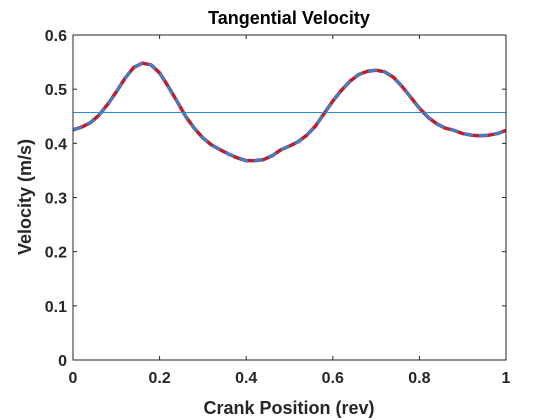  What do you see at coordinates (73, 378) in the screenshot?
I see `x-tick-label: 0` at bounding box center [73, 378].